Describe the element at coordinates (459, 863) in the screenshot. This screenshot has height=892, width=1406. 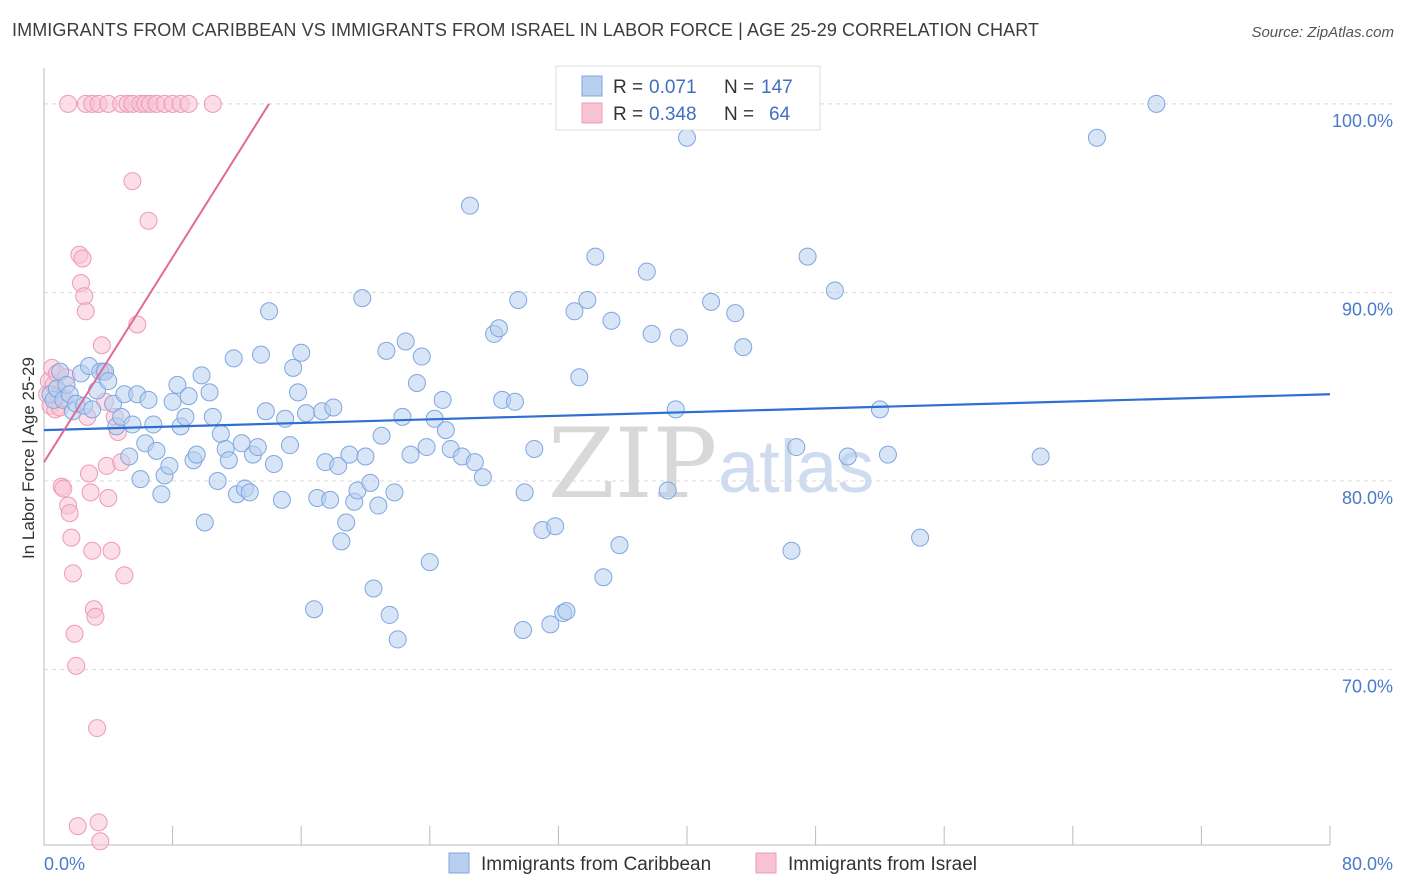
I see `bottom-legend-swatch-caribbean` at that location.